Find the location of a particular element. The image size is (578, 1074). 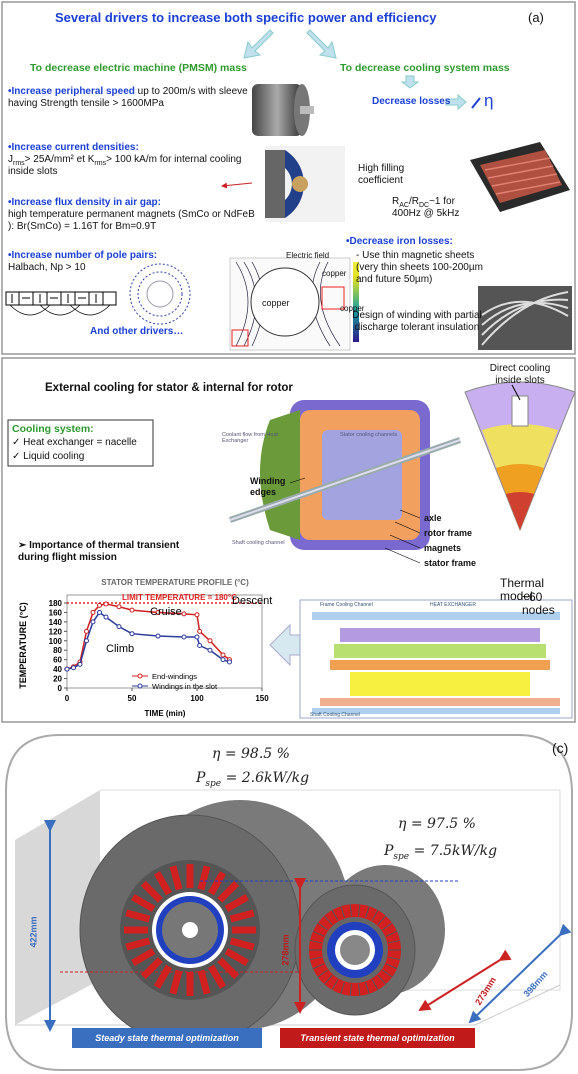

cooling-item: ✓ Heat exchanger = nacelle is located at coordinates (74, 442).